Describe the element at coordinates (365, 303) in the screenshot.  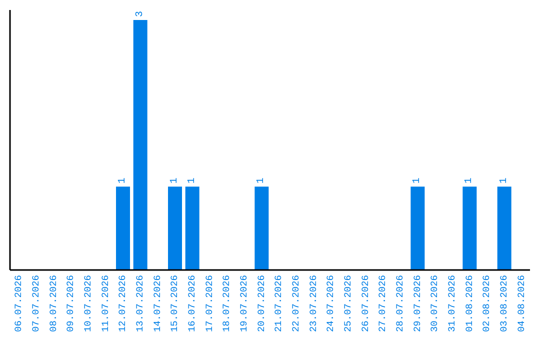
I see `x-tick-label: 26.07.2026` at that location.